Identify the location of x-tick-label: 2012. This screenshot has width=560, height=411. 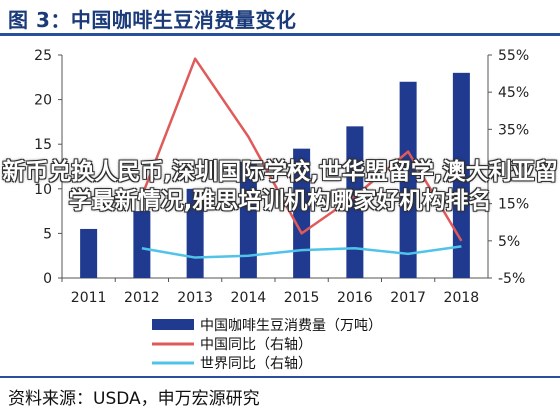
(142, 298).